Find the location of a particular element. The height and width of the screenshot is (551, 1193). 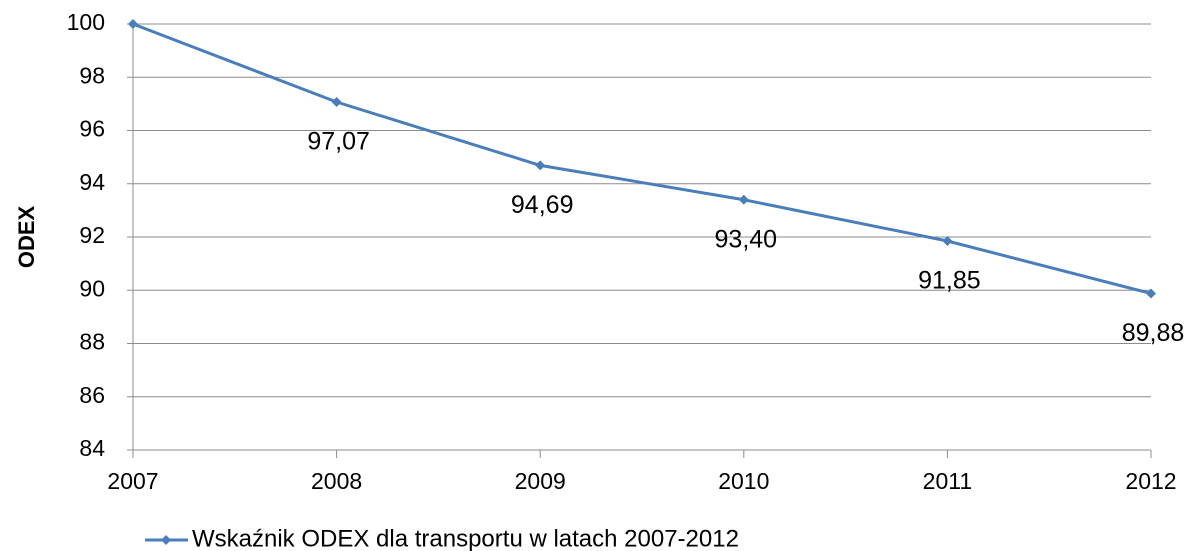

x-tick-label: 2012 is located at coordinates (1150, 481).